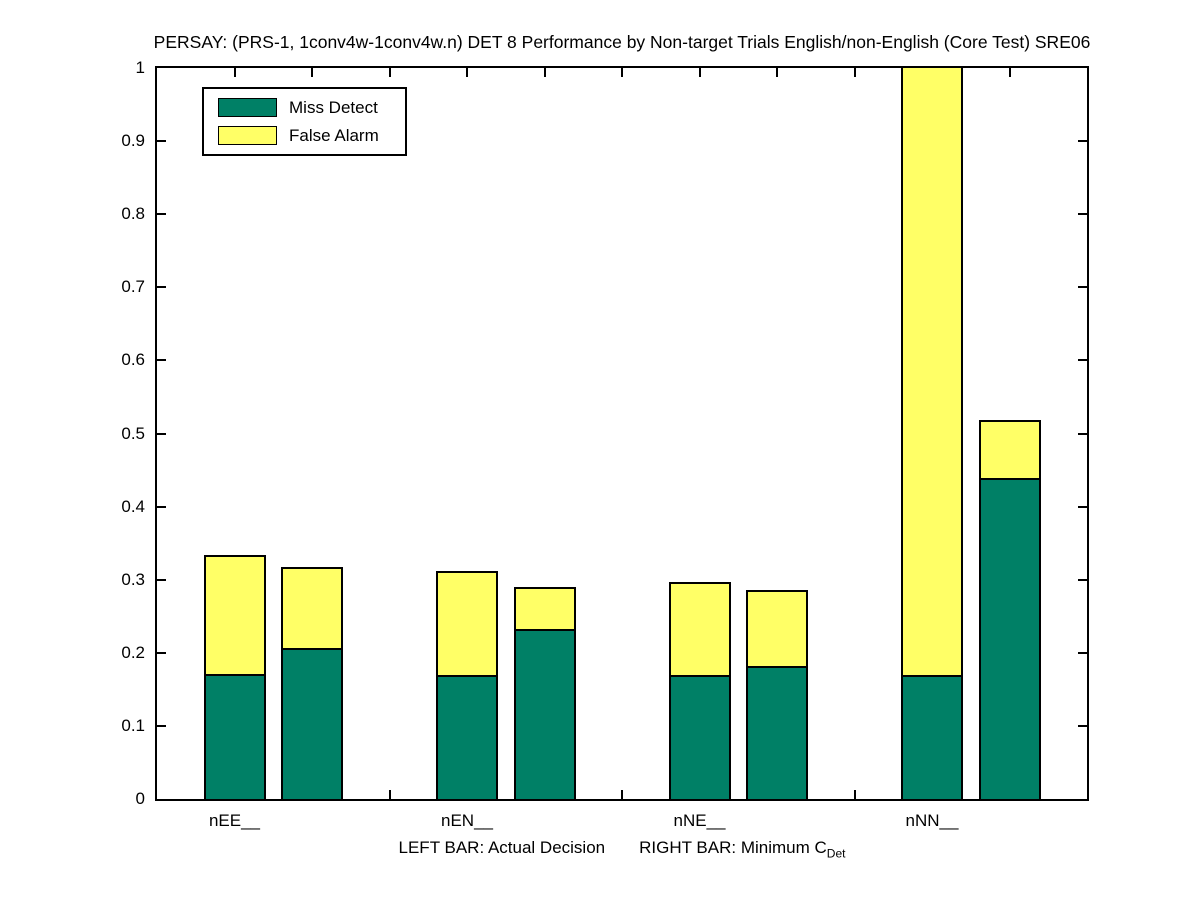  I want to click on bar-segment-miss-detect-nEN__-minimum, so click(545, 715).